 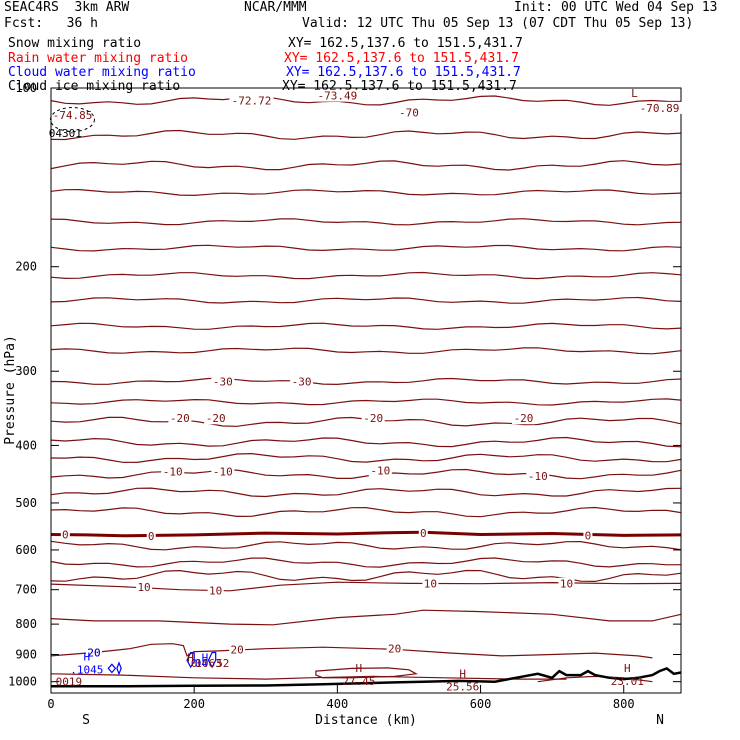 What do you see at coordinates (366, 534) in the screenshot?
I see `freezing-level-line` at bounding box center [366, 534].